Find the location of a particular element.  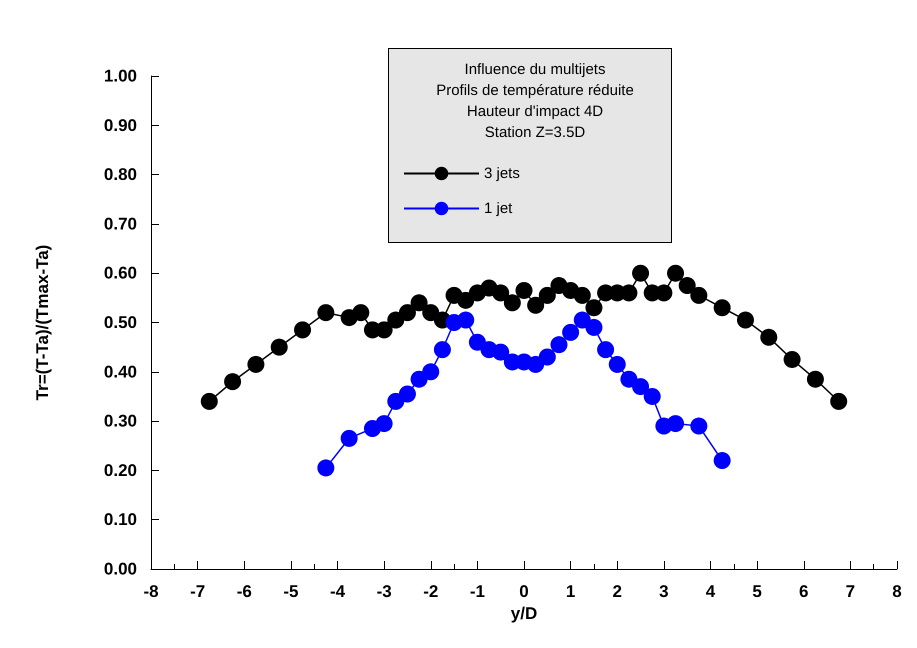

x-tick-label: 8 is located at coordinates (897, 591).